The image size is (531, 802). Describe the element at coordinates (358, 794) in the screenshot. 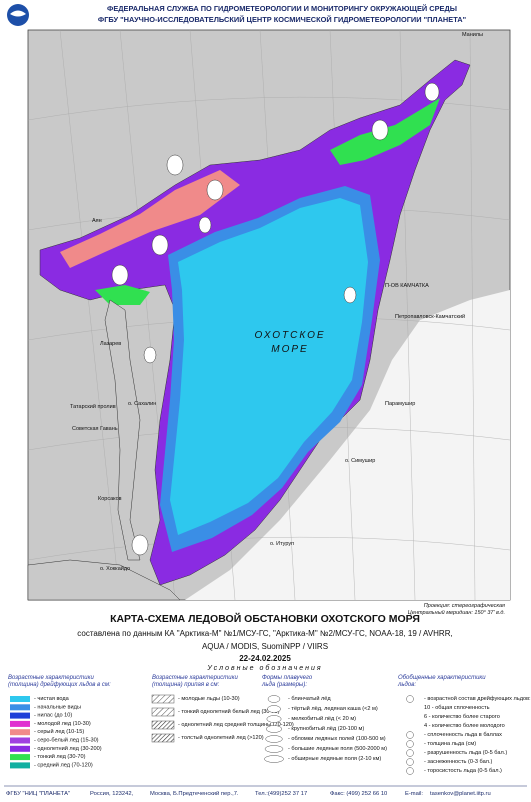

I see `footer-text: Факс: (499) 252 66 10` at that location.